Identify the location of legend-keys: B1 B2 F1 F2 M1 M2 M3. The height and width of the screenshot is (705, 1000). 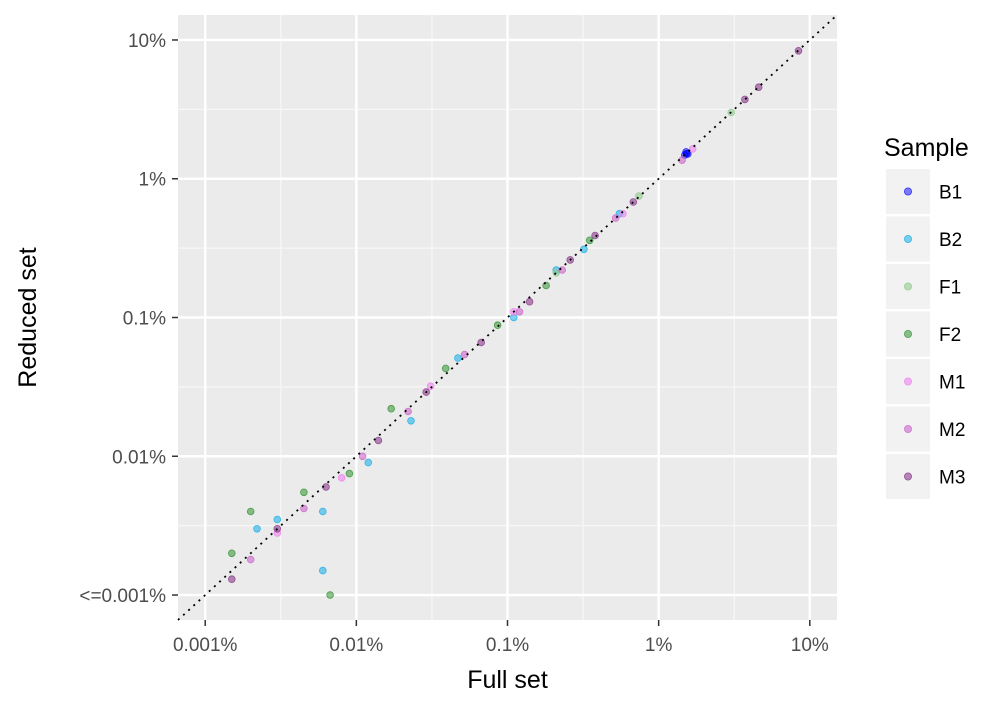
(925, 334).